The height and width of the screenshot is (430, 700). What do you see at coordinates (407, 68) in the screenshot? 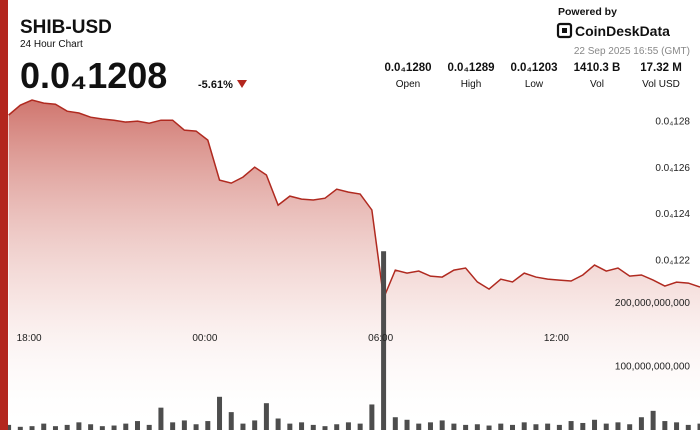
I see `stat-value: 0.0₄1280` at bounding box center [407, 68].